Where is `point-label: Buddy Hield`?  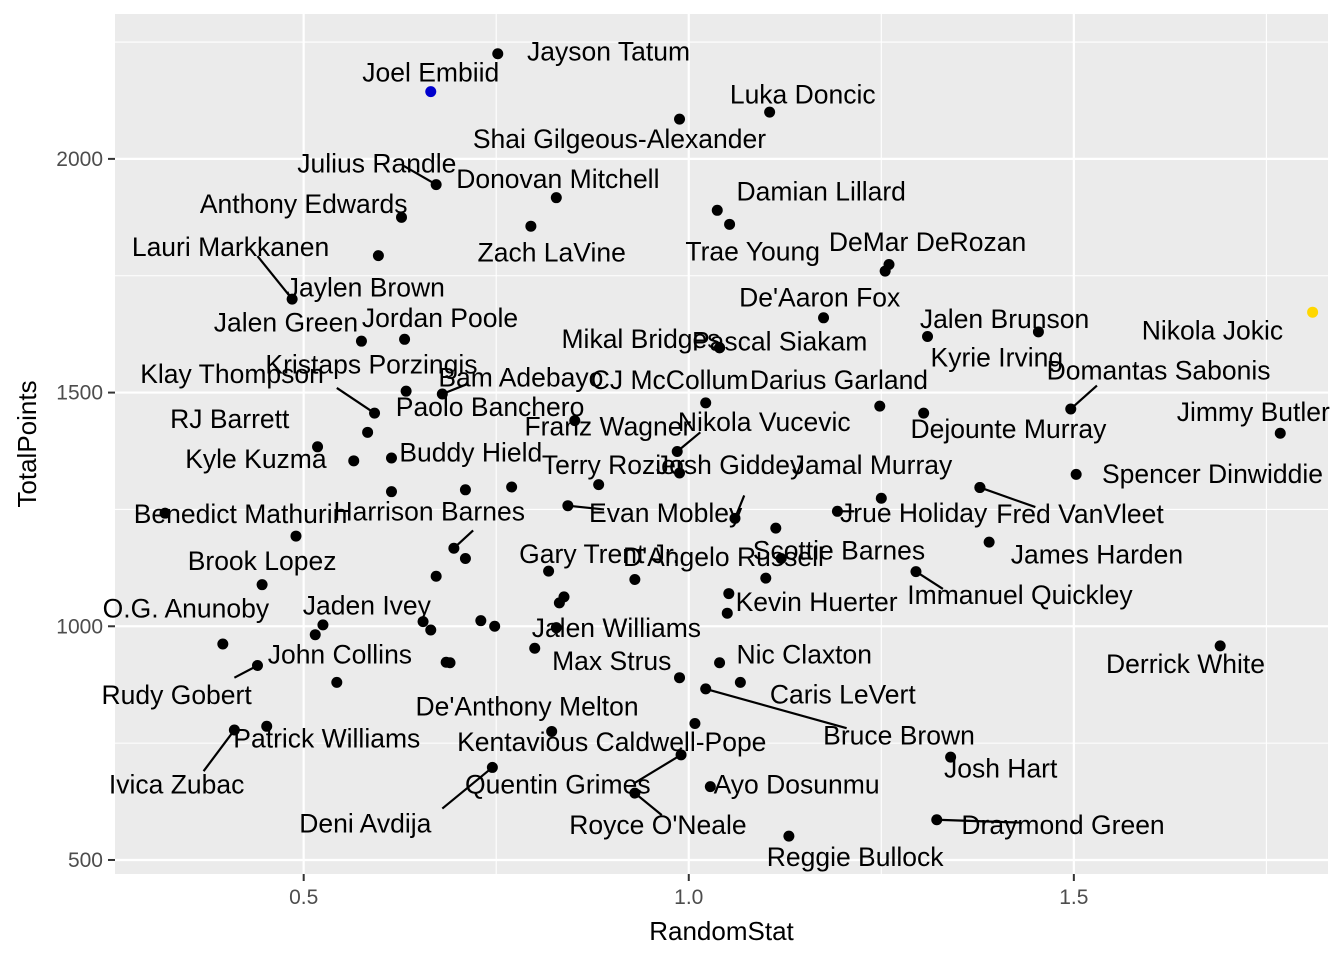 point-label: Buddy Hield is located at coordinates (470, 452).